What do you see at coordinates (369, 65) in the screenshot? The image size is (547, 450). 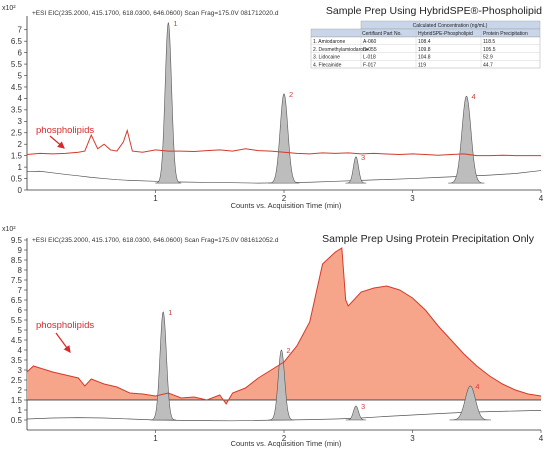 I see `table-cell: F-017` at bounding box center [369, 65].